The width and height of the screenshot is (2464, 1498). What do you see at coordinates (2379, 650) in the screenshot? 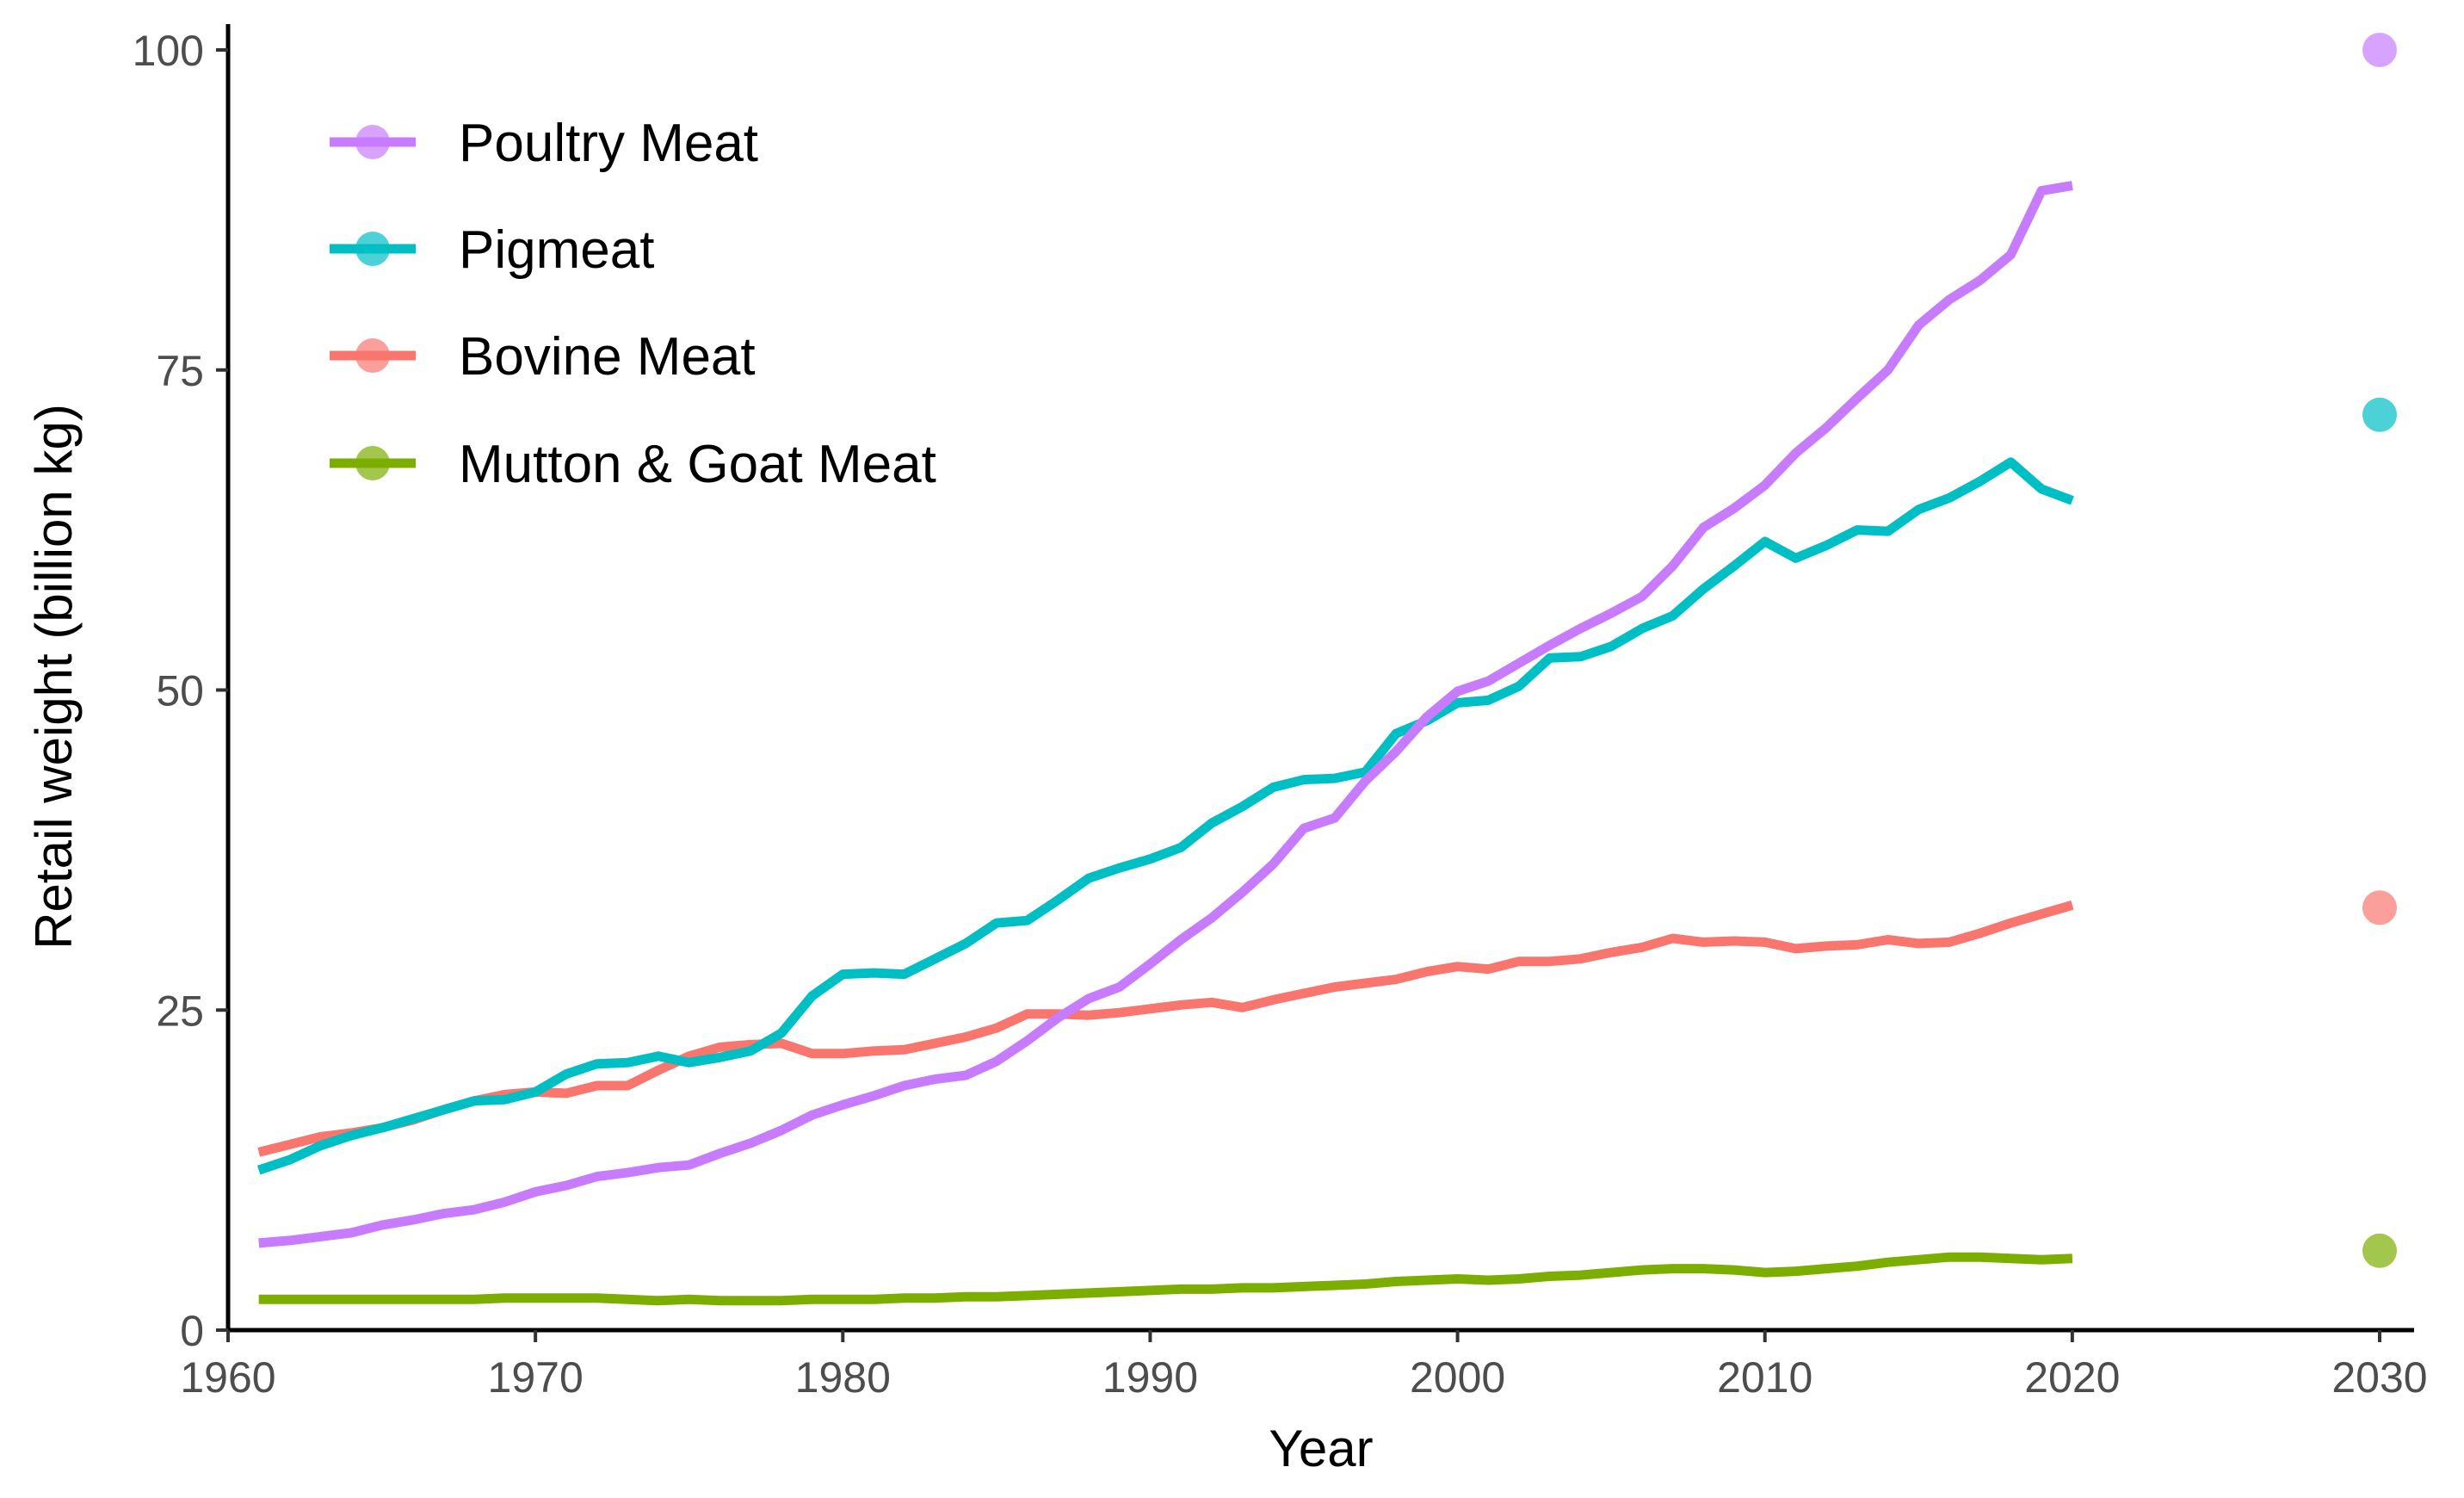
I see `projection-points` at bounding box center [2379, 650].